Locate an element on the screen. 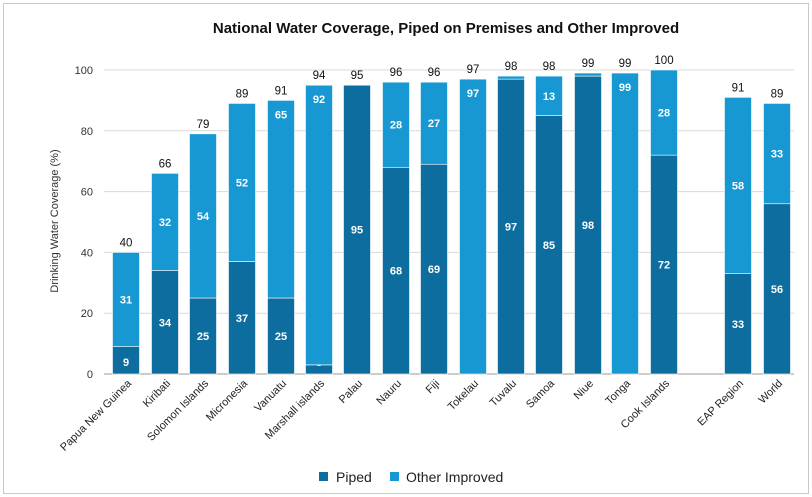 This screenshot has width=812, height=497. total-label: 91 is located at coordinates (281, 91).